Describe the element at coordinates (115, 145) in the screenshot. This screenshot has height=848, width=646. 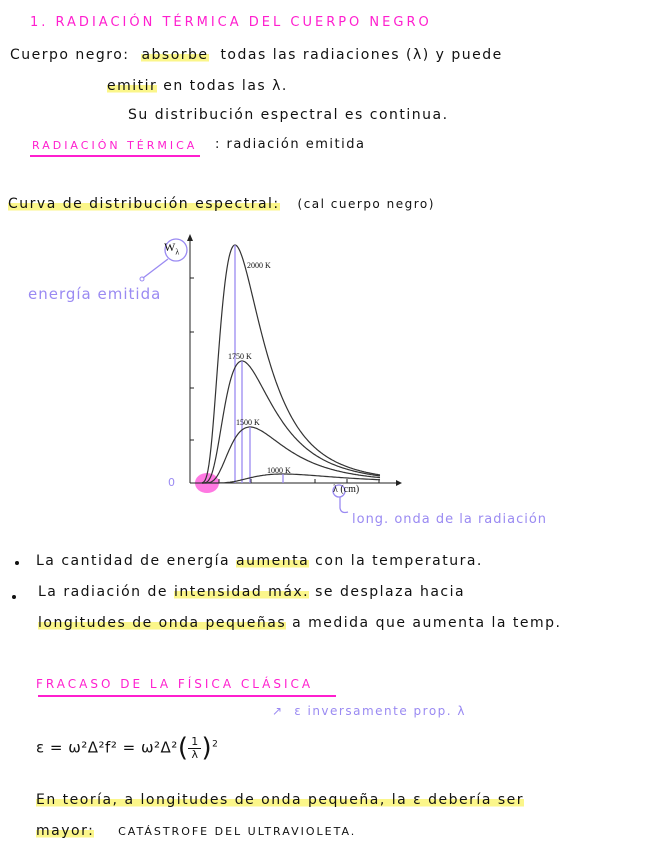
I see `thermal-term: RADIACIÓN TÉRMICA` at that location.